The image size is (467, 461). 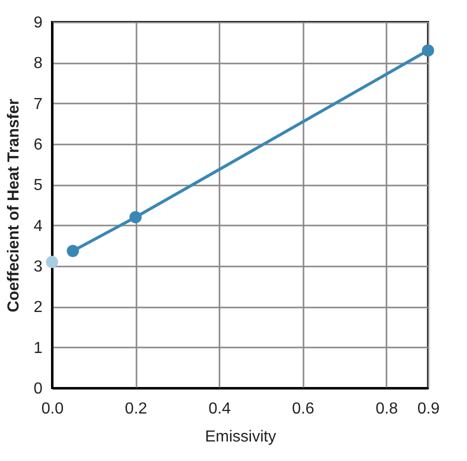 What do you see at coordinates (38, 104) in the screenshot?
I see `y-tick-label: 7` at bounding box center [38, 104].